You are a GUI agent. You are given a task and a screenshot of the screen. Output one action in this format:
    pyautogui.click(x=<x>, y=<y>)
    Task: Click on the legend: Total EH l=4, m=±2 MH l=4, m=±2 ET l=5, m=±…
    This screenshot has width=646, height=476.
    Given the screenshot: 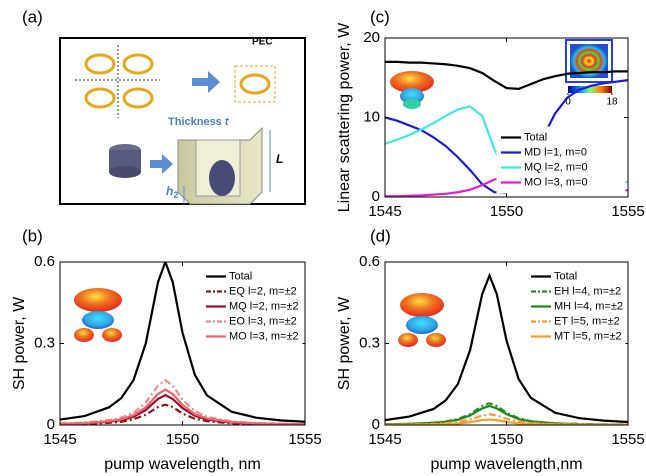 What is the action you would take?
    pyautogui.click(x=576, y=306)
    